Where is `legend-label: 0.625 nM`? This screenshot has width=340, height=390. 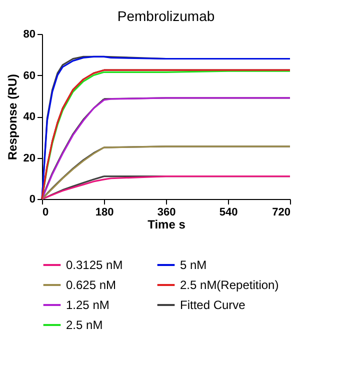
legend-label: 0.625 nM is located at coordinates (91, 285).